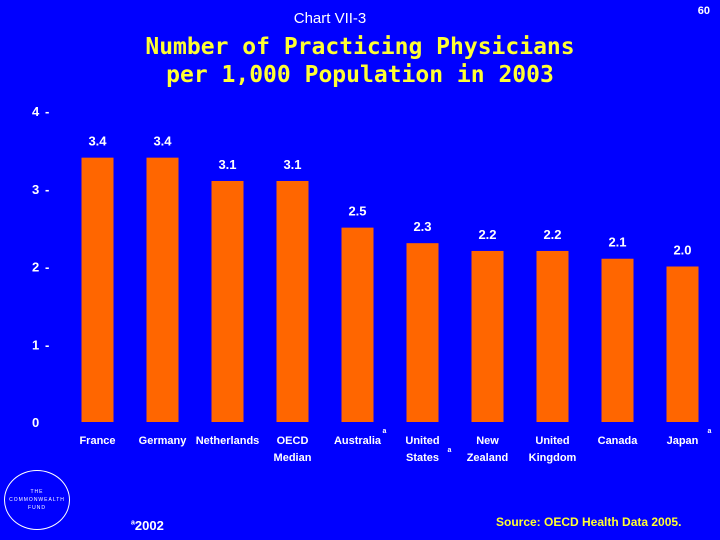 Image resolution: width=720 pixels, height=540 pixels. I want to click on category-label: Germany, so click(163, 441).